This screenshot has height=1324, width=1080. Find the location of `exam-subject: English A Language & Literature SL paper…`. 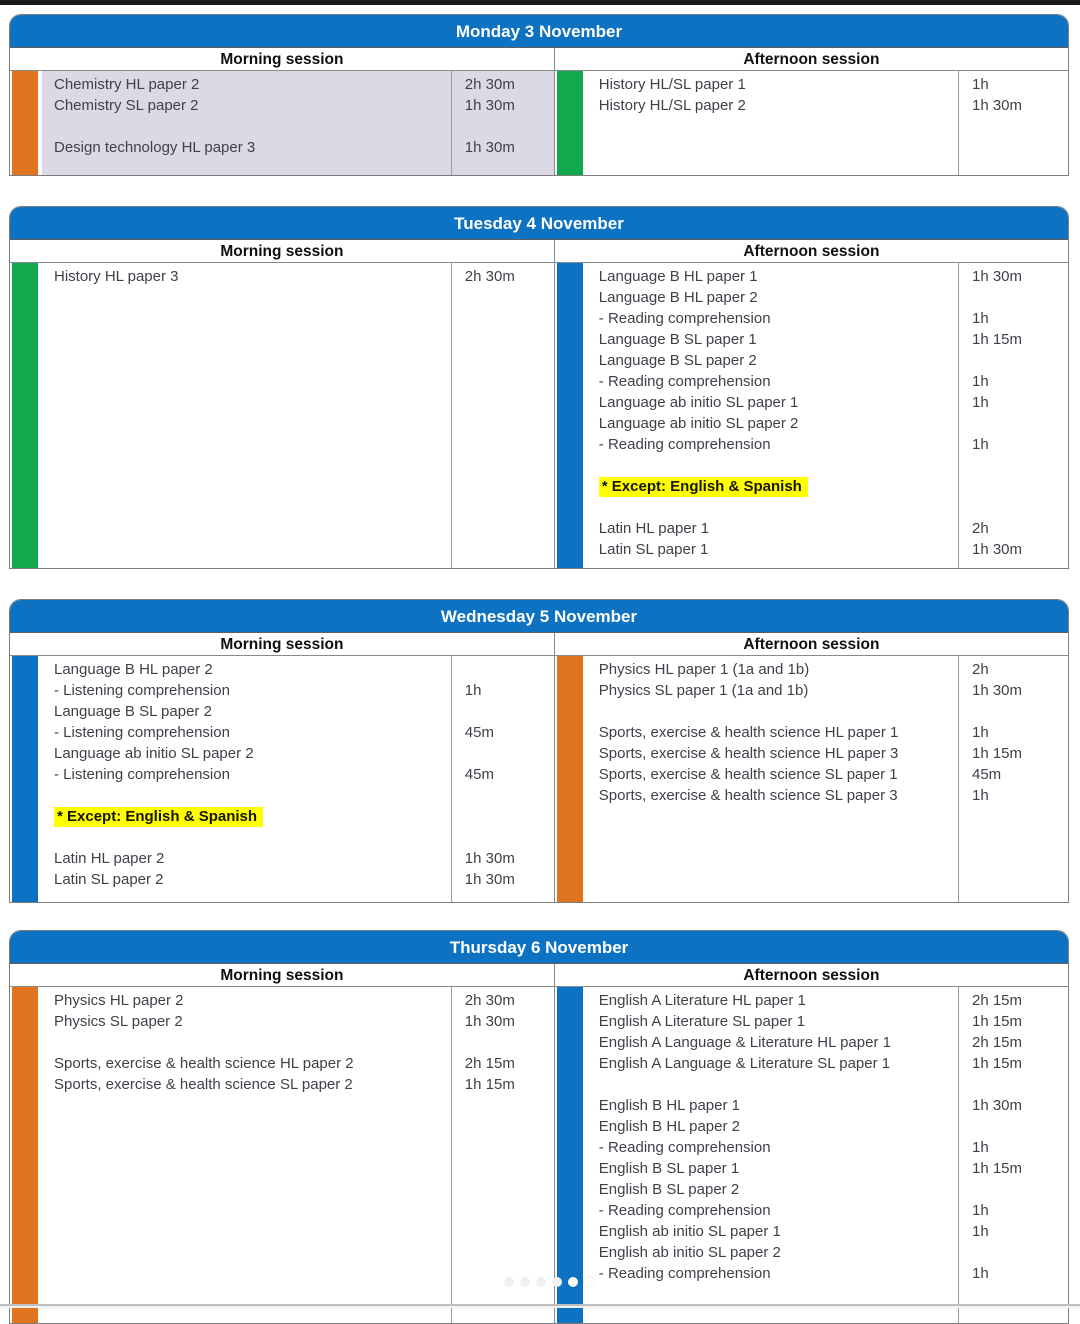

exam-subject: English A Language & Literature SL paper… is located at coordinates (744, 1063).